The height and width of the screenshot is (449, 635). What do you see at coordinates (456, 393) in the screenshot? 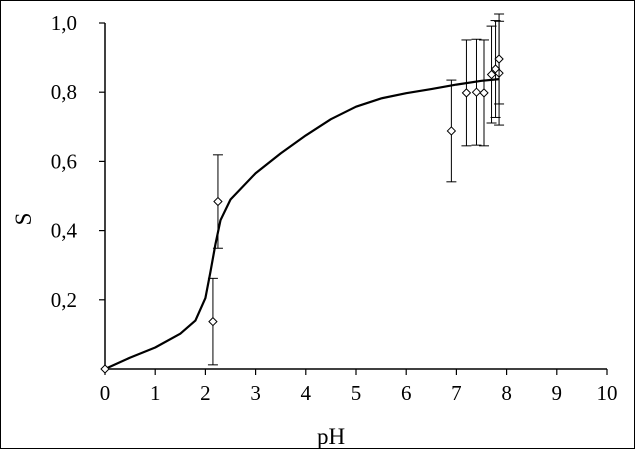
I see `x-tick-label: 7` at bounding box center [456, 393].